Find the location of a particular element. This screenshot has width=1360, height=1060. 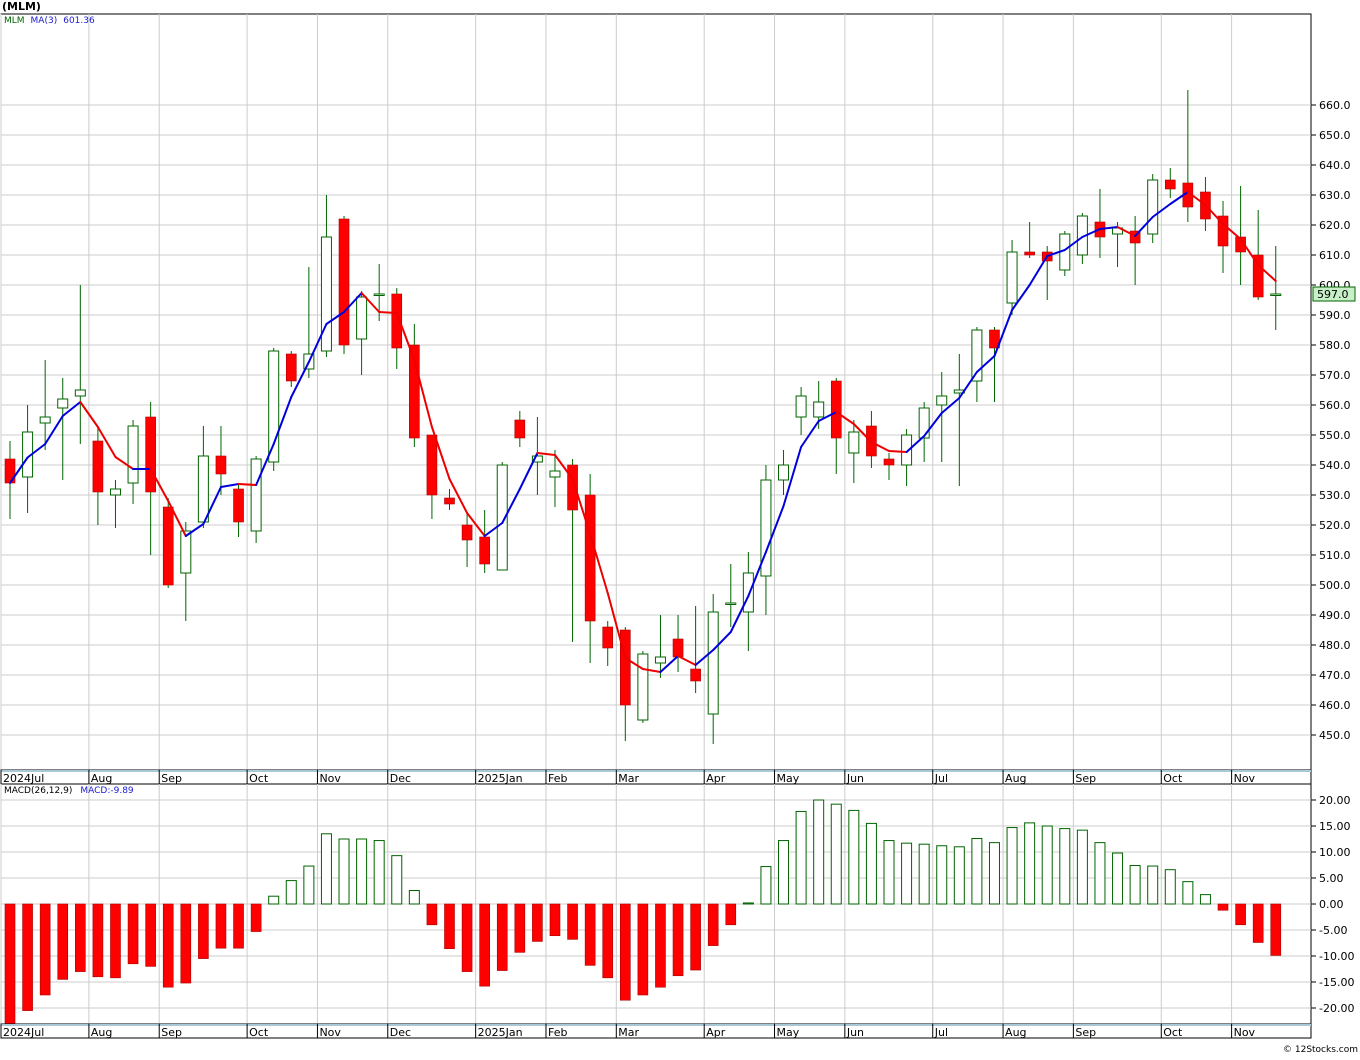

price-tick-label: 590.0 is located at coordinates (1335, 315).